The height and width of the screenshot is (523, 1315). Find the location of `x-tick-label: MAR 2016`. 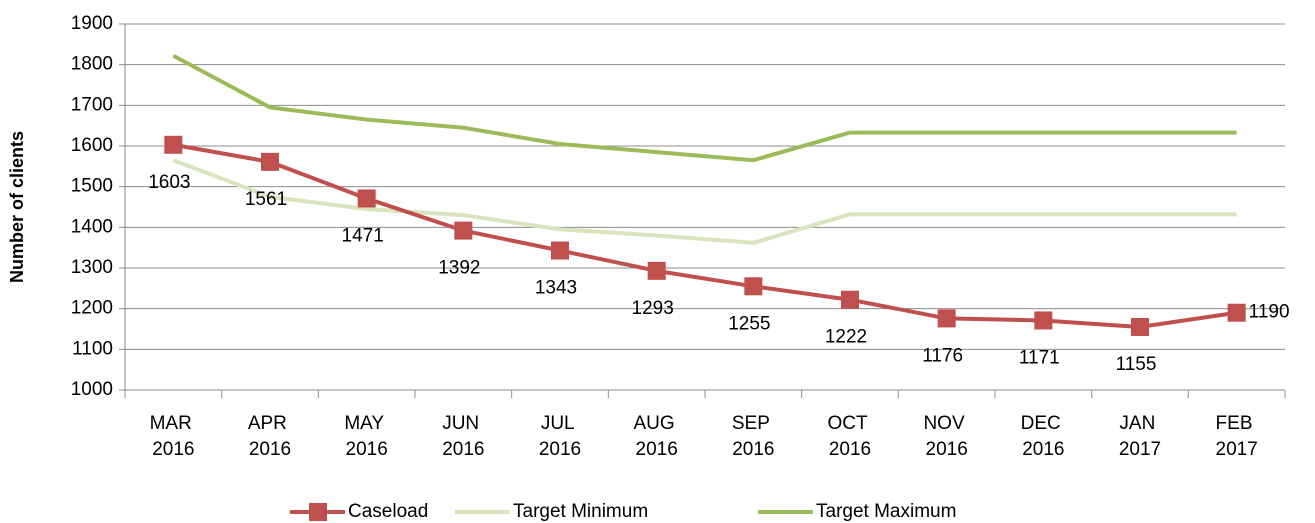

x-tick-label: MAR 2016 is located at coordinates (174, 436).